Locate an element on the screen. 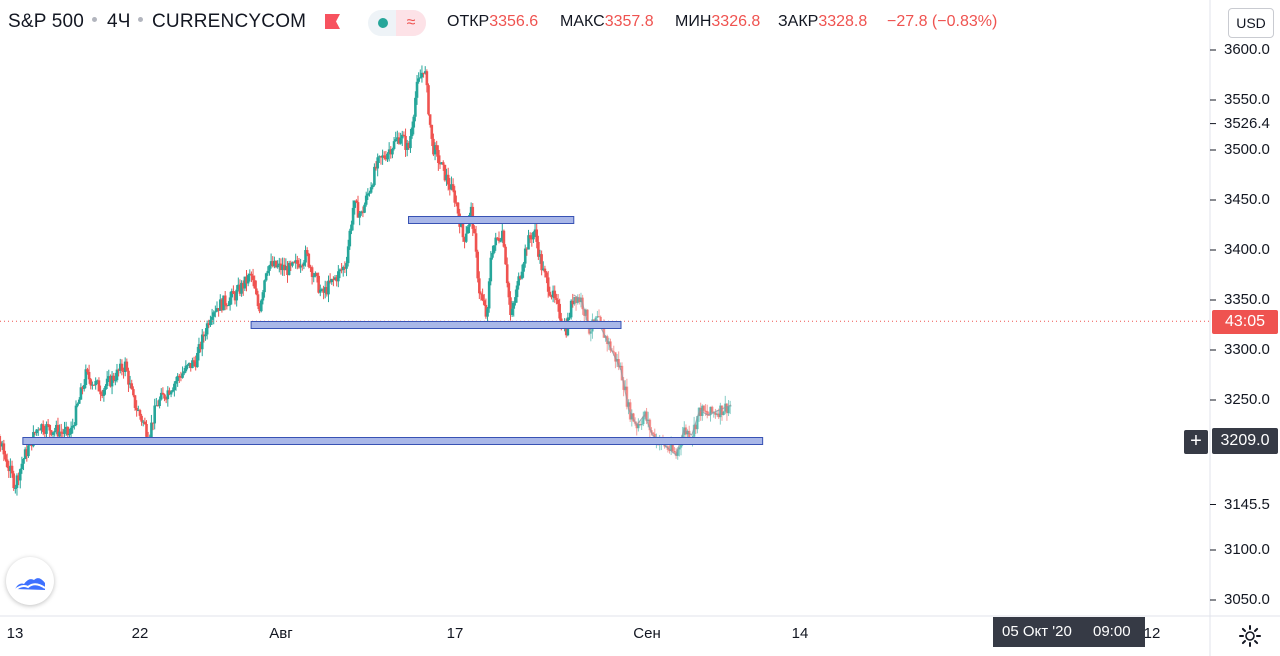 This screenshot has height=656, width=1280. currency-button: USD is located at coordinates (1251, 23).